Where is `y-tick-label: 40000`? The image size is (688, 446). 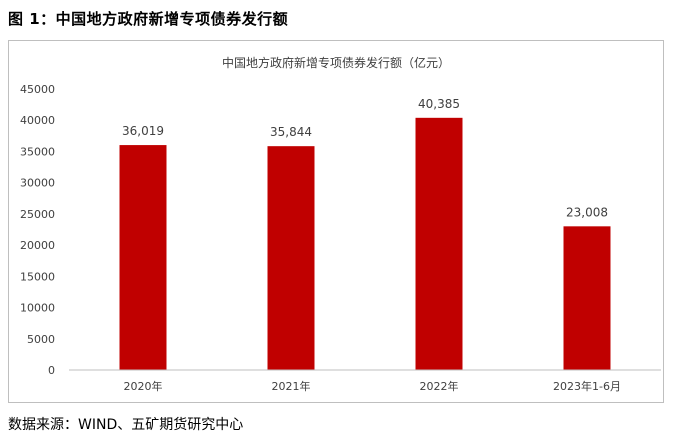 y-tick-label: 40000 is located at coordinates (37, 120).